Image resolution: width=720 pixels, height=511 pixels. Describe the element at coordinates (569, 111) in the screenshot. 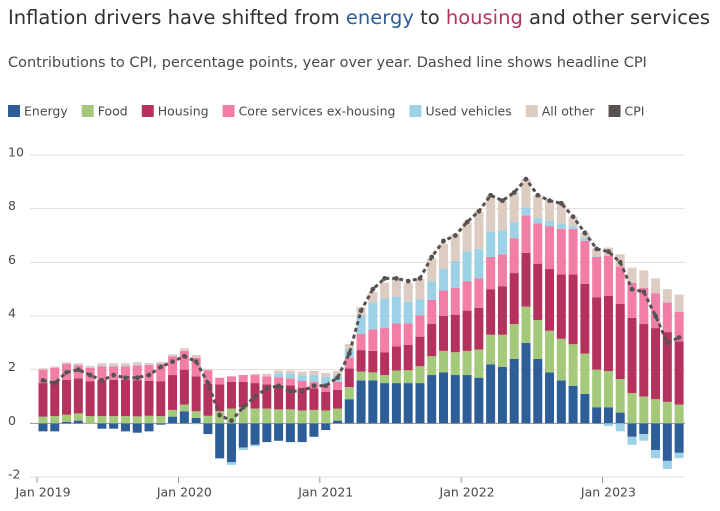

I see `legend-label: All other` at that location.